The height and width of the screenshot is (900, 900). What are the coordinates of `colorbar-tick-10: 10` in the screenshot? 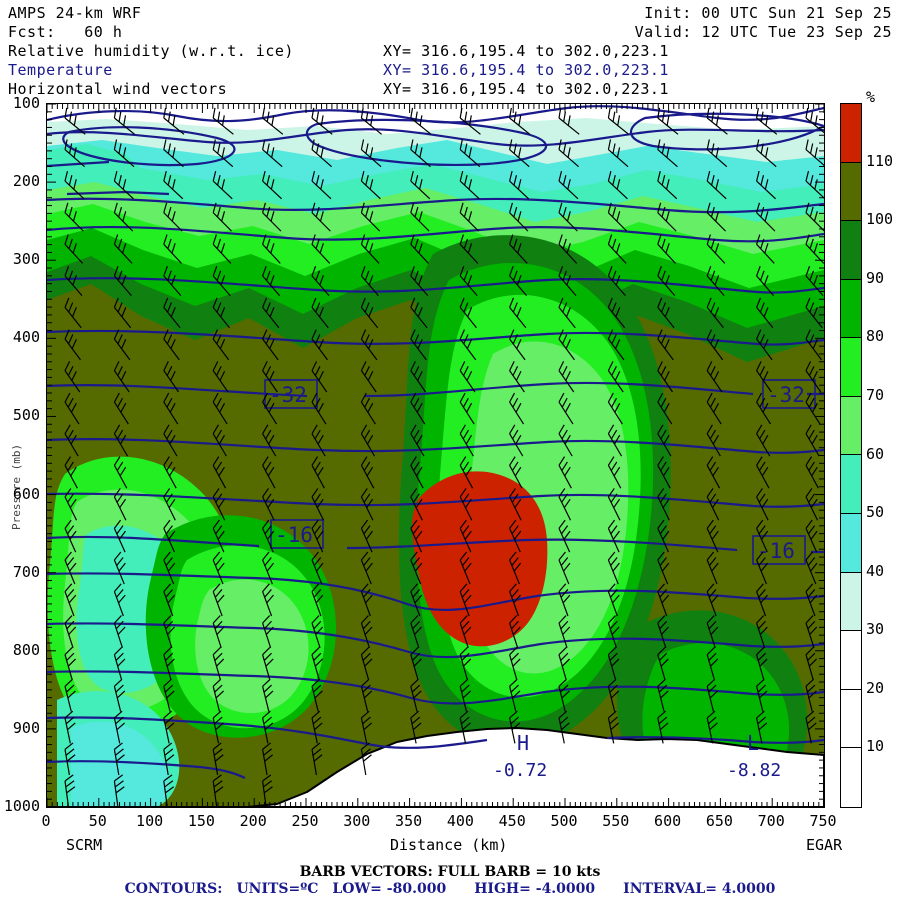 It's located at (875, 746).